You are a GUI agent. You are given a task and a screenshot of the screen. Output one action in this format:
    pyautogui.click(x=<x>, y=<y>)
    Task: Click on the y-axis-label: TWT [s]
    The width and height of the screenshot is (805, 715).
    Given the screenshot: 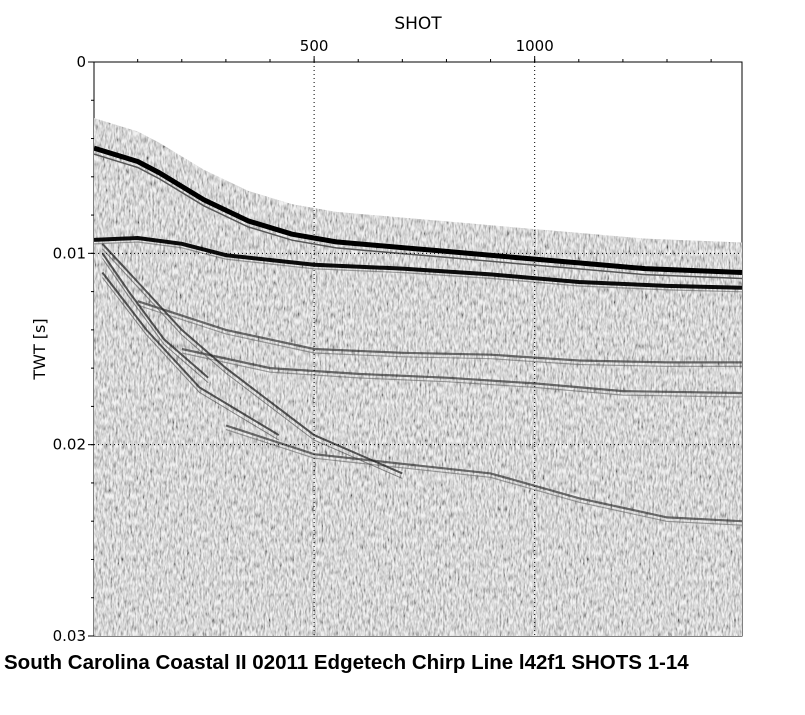 What is the action you would take?
    pyautogui.click(x=39, y=349)
    